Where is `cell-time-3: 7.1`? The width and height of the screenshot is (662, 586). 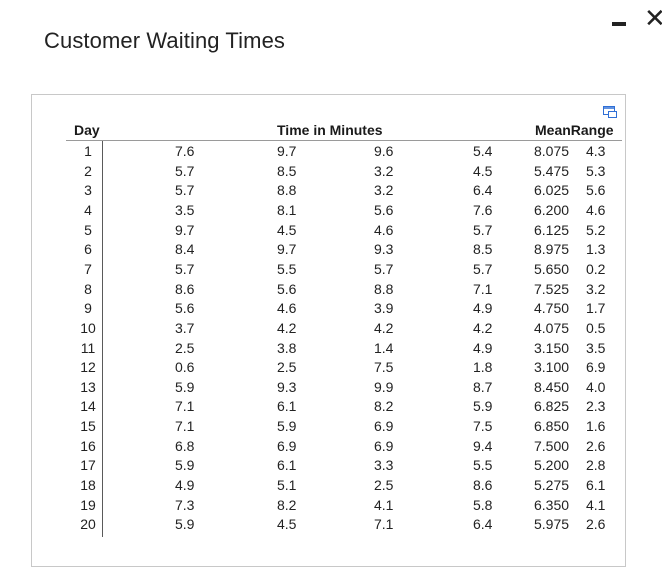
cell-time-3: 7.1 is located at coordinates (384, 524).